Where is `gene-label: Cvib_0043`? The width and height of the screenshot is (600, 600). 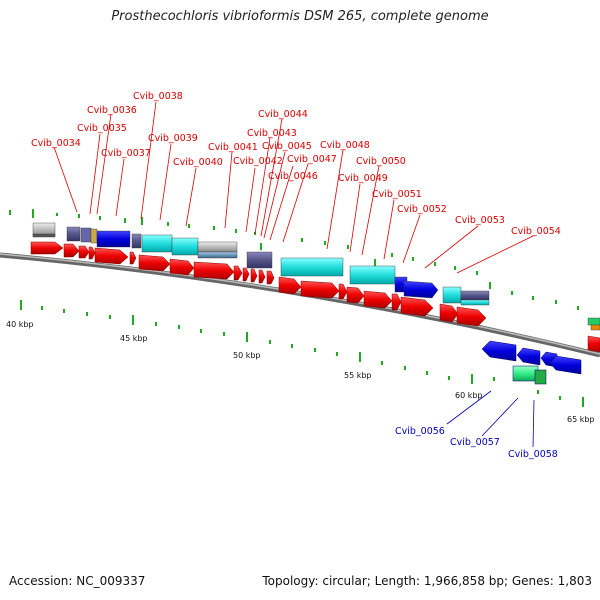 gene-label: Cvib_0043 is located at coordinates (272, 133).